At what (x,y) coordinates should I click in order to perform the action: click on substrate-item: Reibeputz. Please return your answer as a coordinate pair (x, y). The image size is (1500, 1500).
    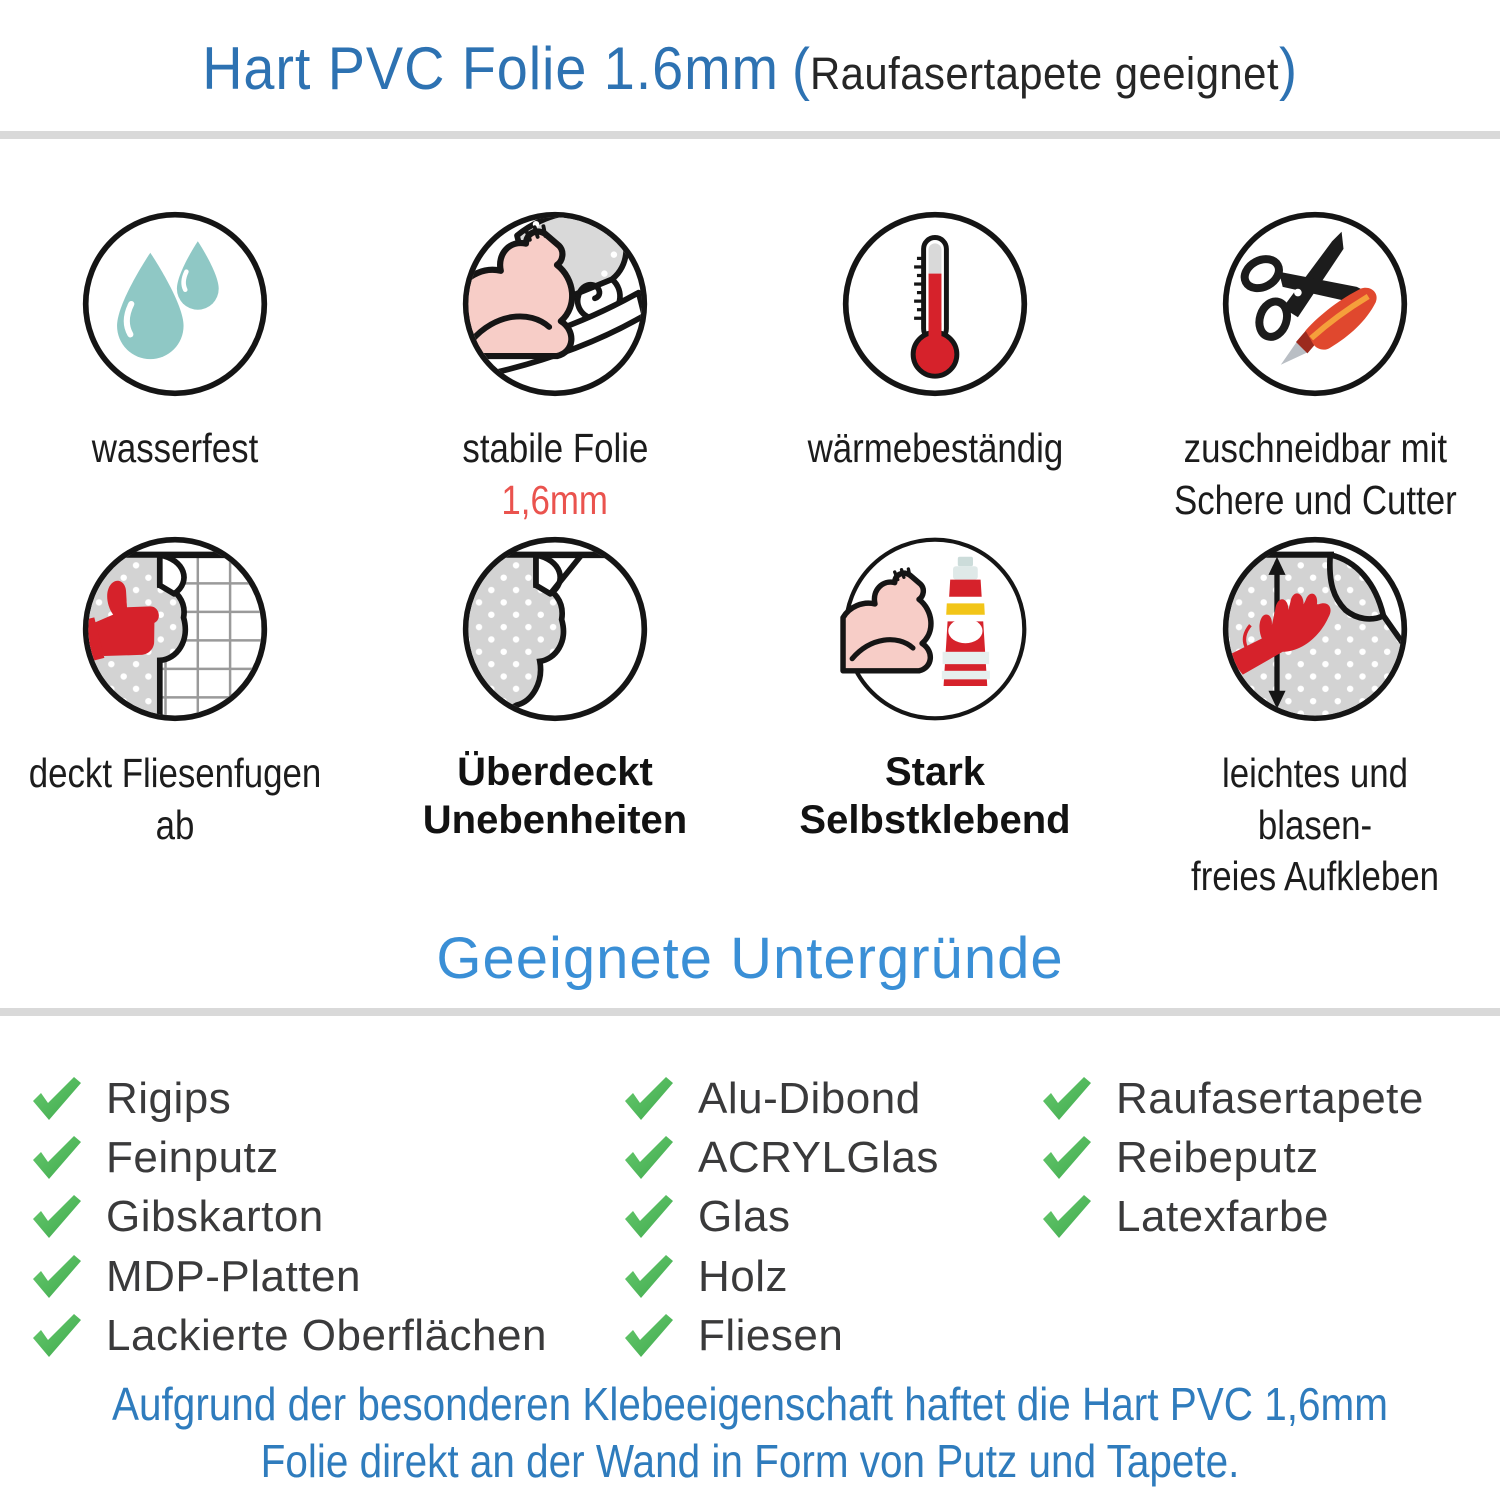
    Looking at the image, I should click on (1232, 1158).